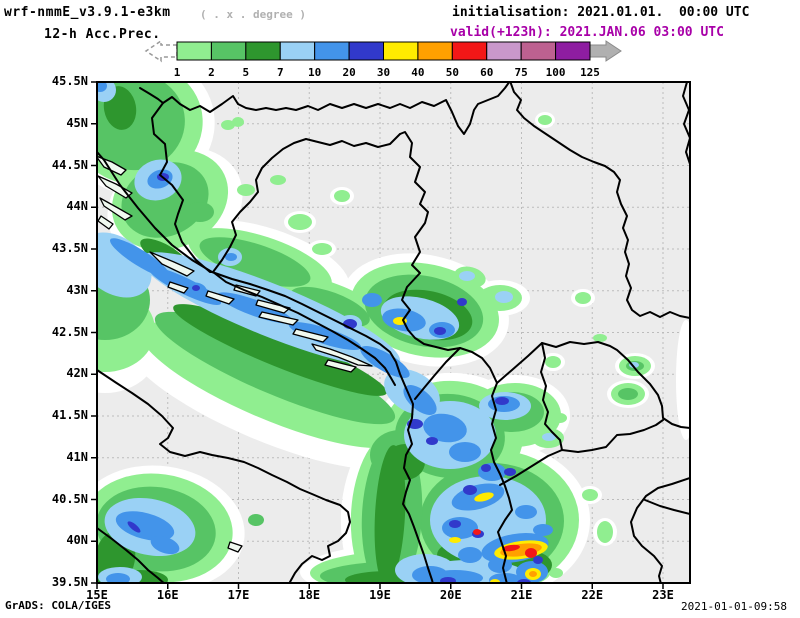 Image resolution: width=800 pixels, height=618 pixels. What do you see at coordinates (437, 373) in the screenshot?
I see `border-montenegro-coast-link` at bounding box center [437, 373].